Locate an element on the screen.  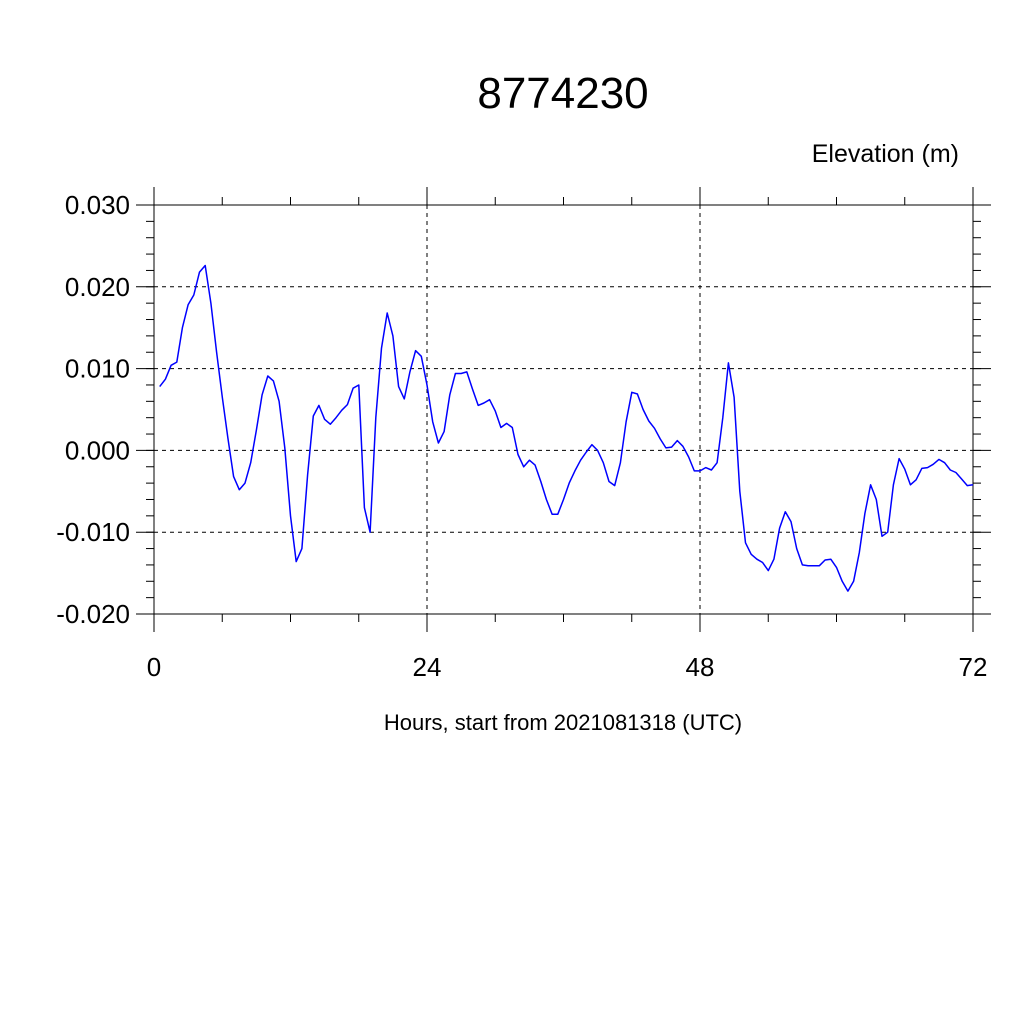
y-tick-label: -0.020 is located at coordinates (93, 614).